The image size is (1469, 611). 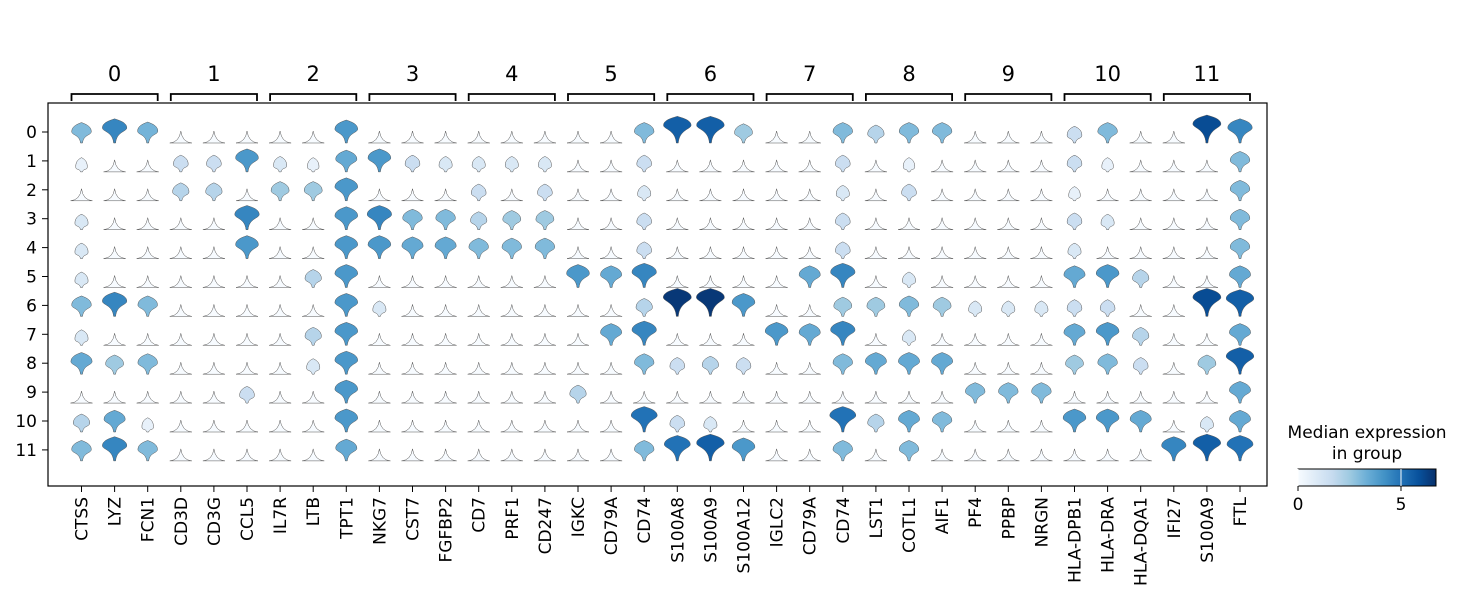 I want to click on colorbar-tick-label: 5, so click(x=1401, y=505).